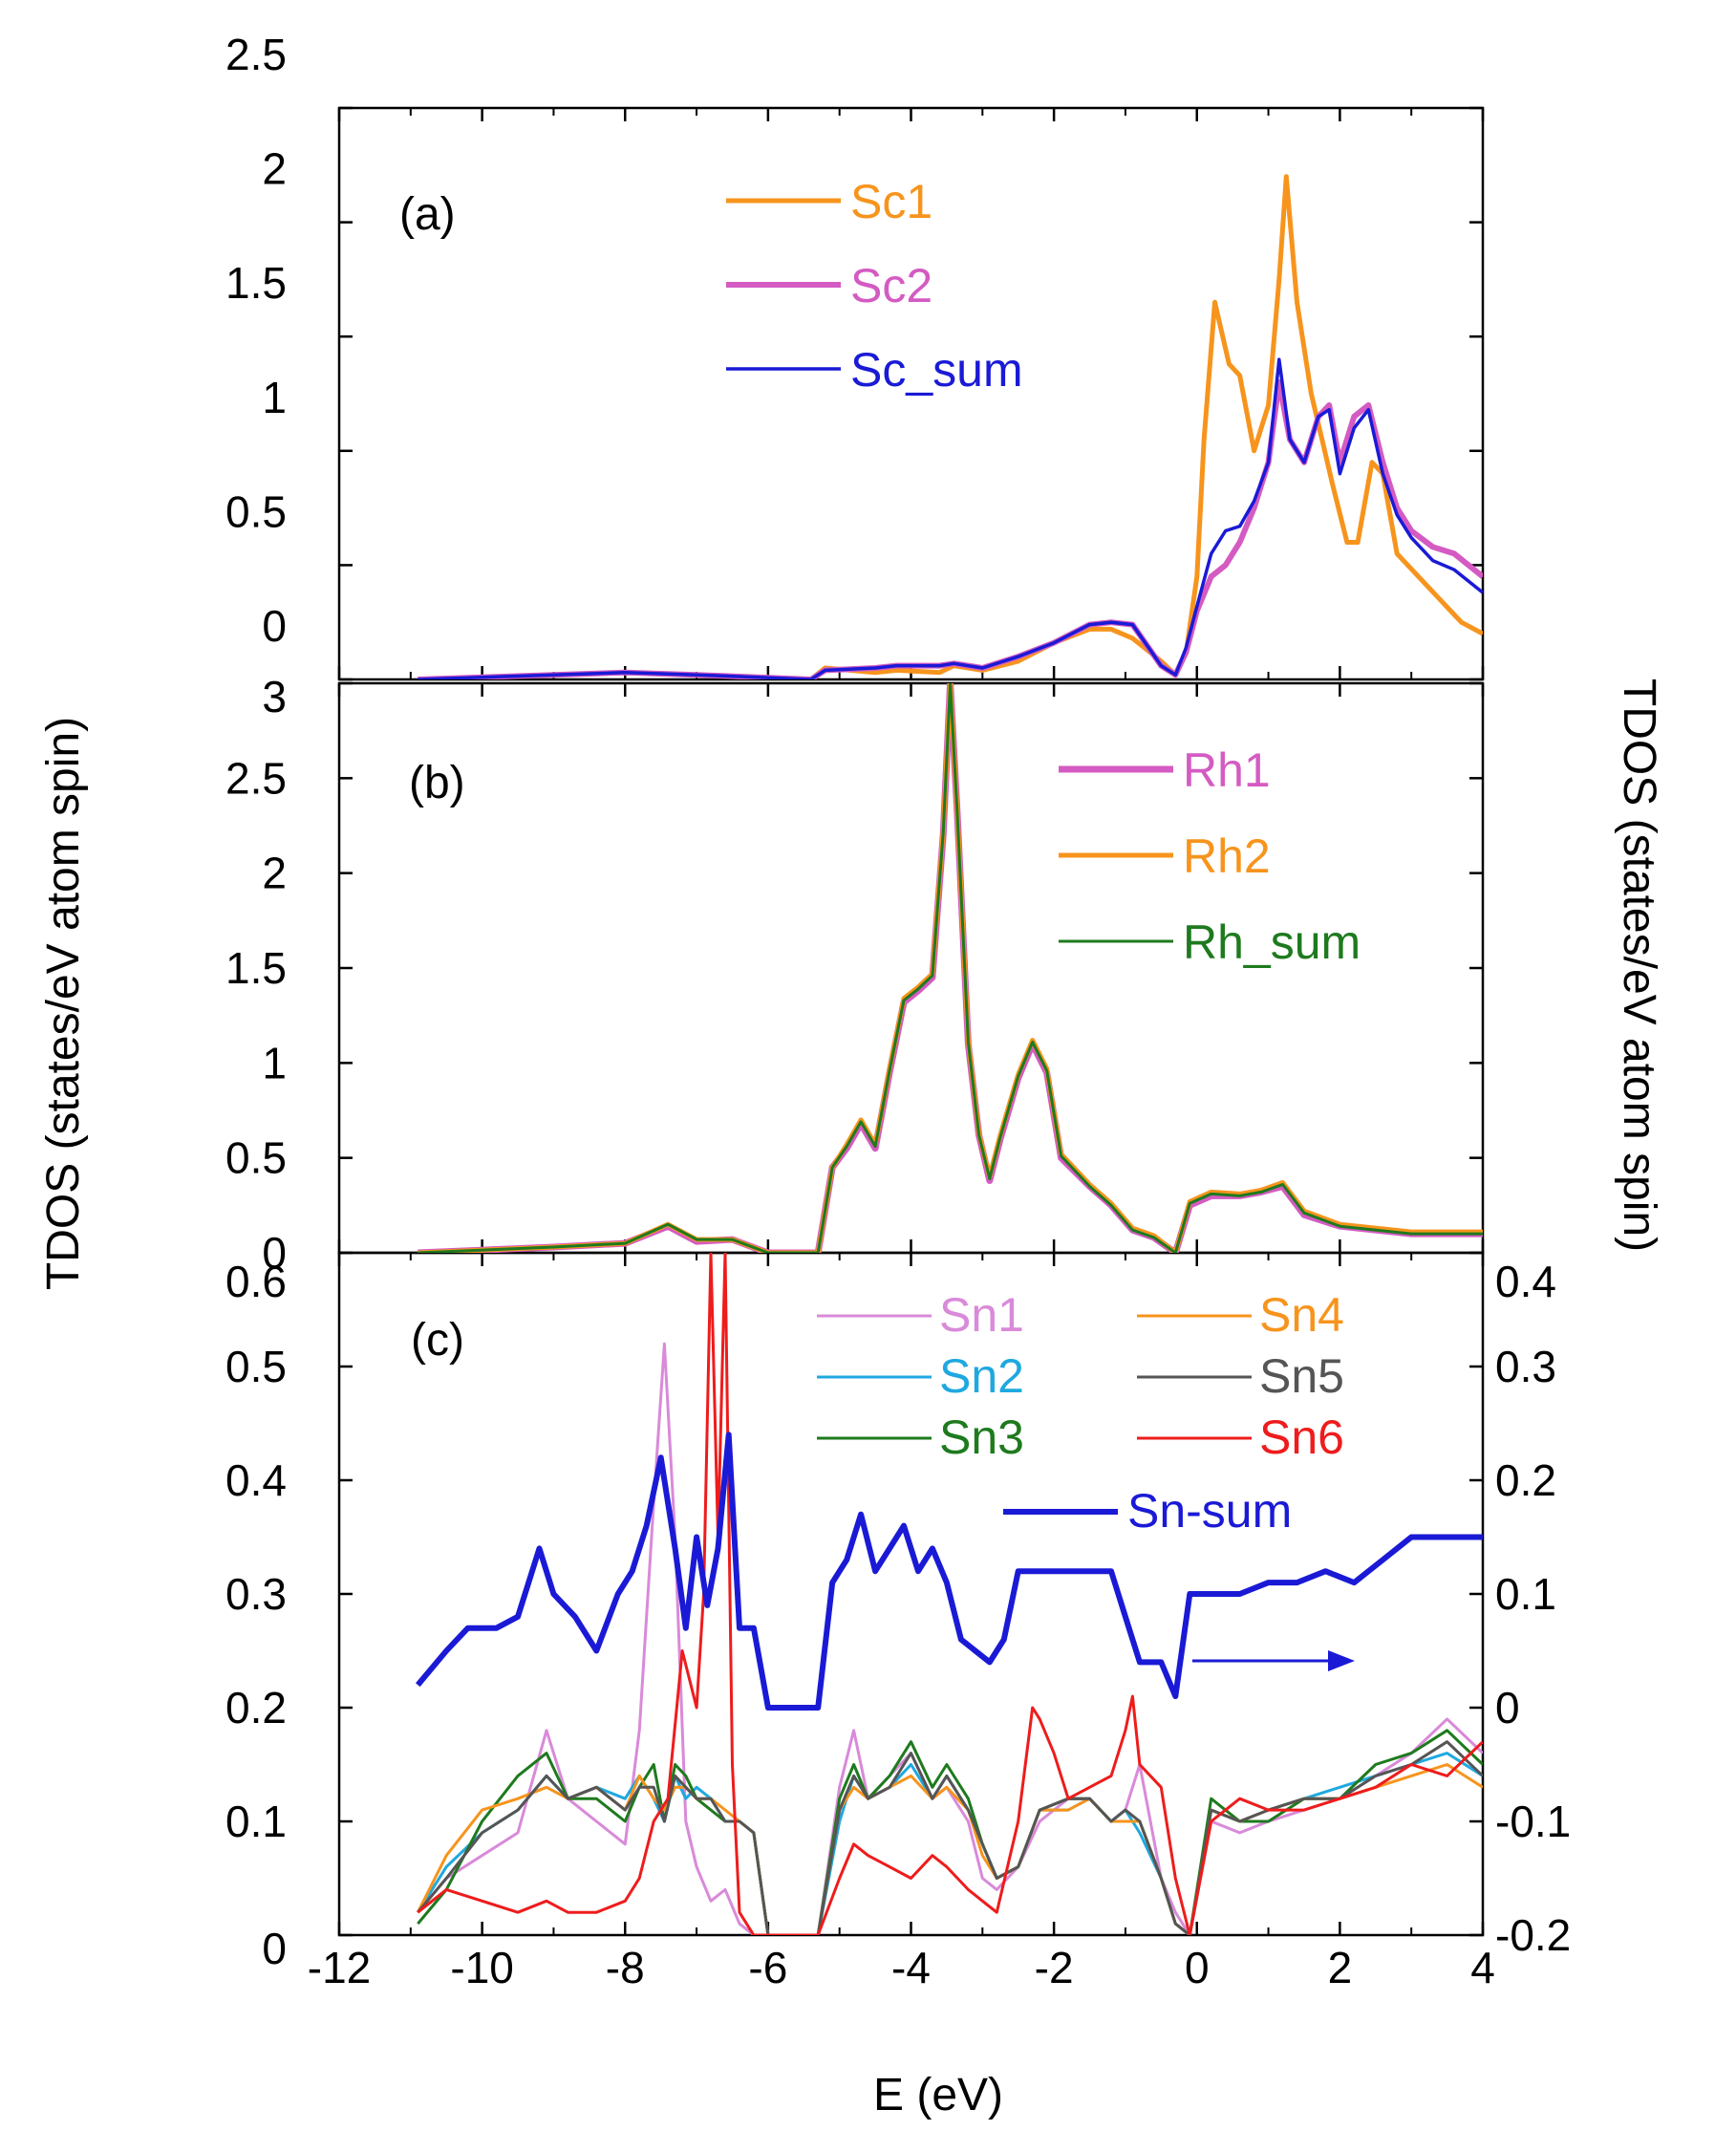 Image resolution: width=1736 pixels, height=2131 pixels. What do you see at coordinates (427, 214) in the screenshot?
I see `panel-label-a: (a)` at bounding box center [427, 214].